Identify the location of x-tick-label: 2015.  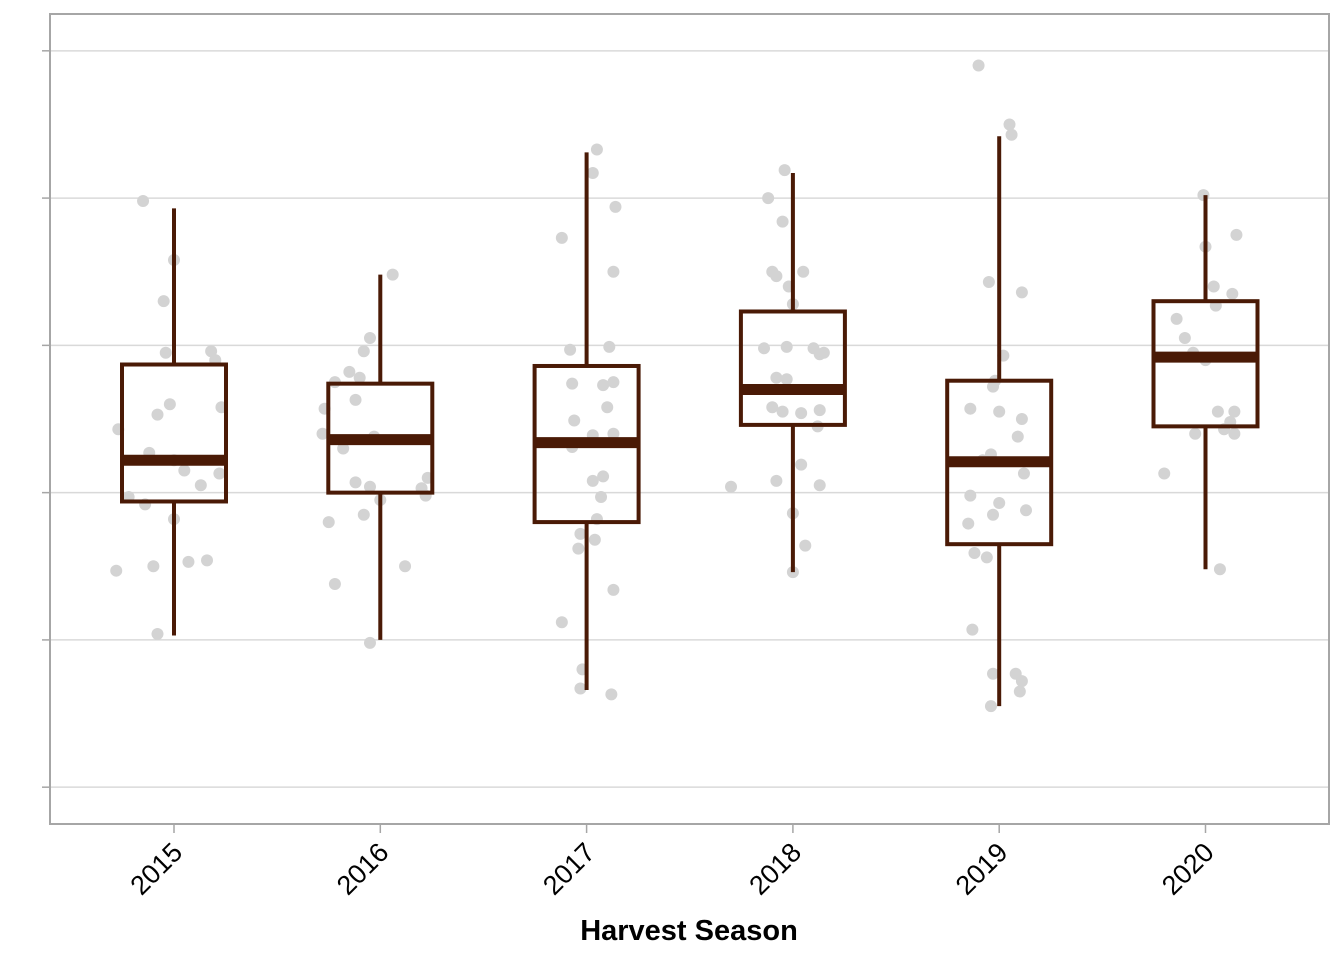
(157, 869).